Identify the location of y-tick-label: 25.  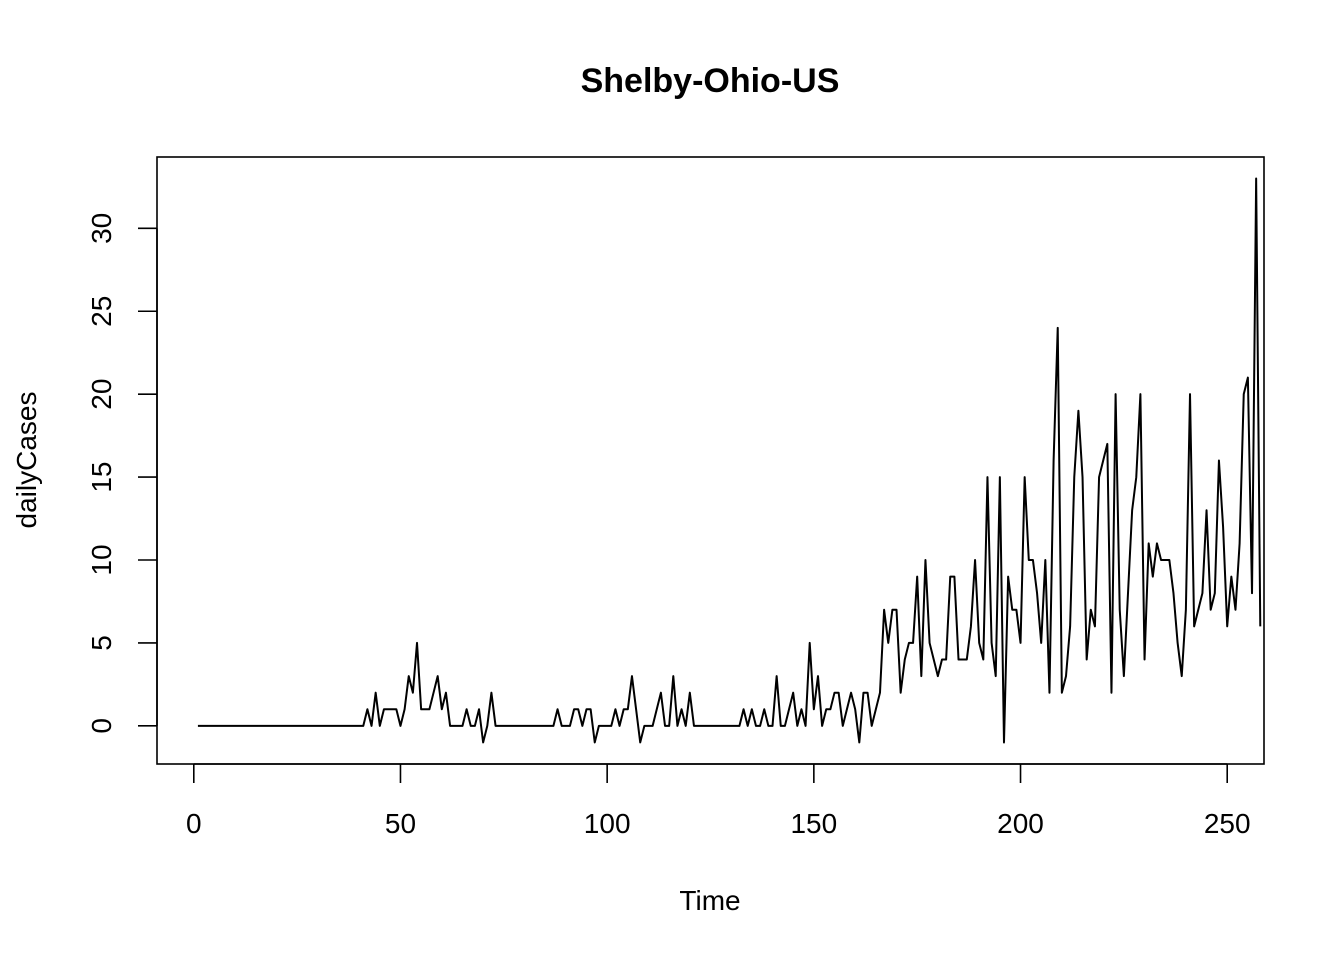
(101, 311).